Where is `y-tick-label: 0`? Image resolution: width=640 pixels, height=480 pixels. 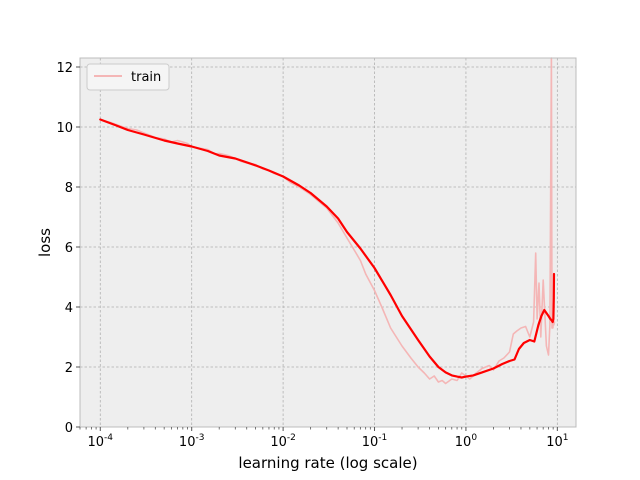 y-tick-label: 0 is located at coordinates (69, 428).